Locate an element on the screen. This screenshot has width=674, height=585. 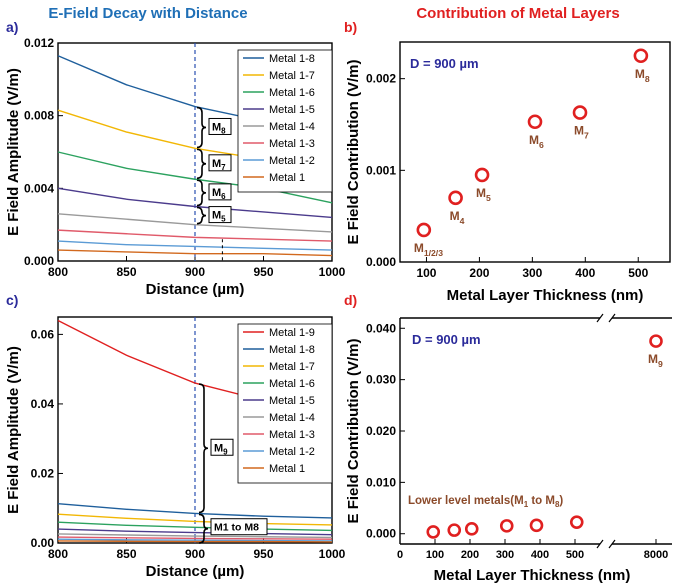
annotation-m8: M8 is located at coordinates (220, 126).